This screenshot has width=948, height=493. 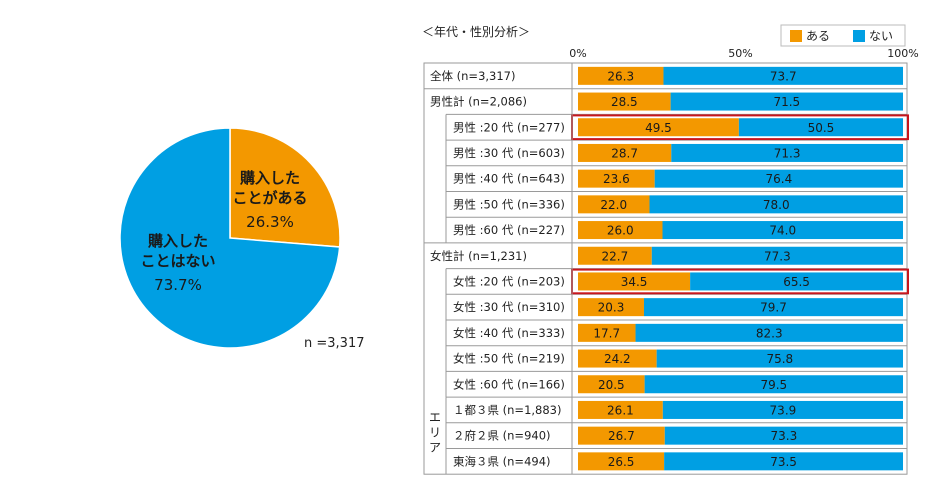 I want to click on pie-label-nai-line1: 購入した, so click(x=177, y=241).